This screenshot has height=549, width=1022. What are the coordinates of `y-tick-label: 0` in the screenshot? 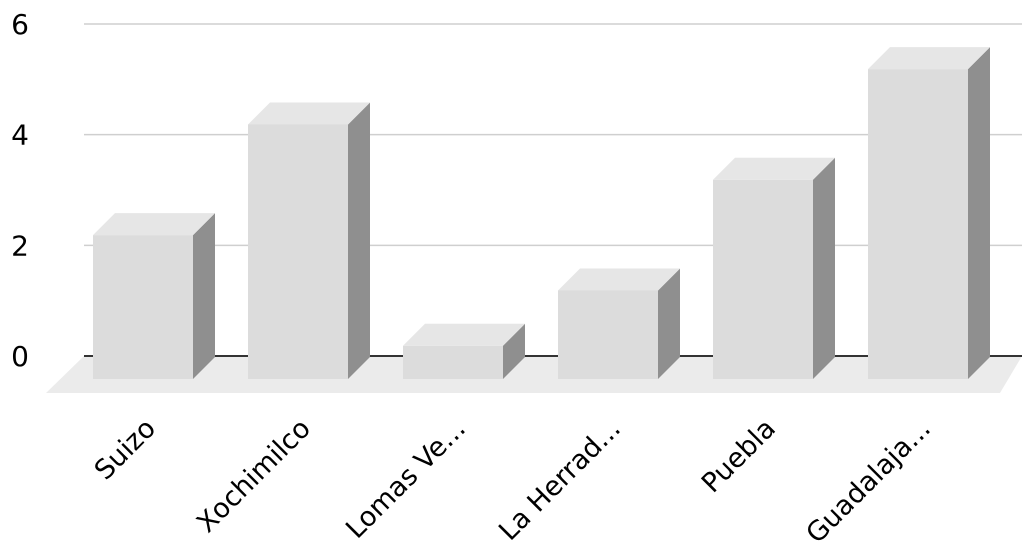 It's located at (20, 356).